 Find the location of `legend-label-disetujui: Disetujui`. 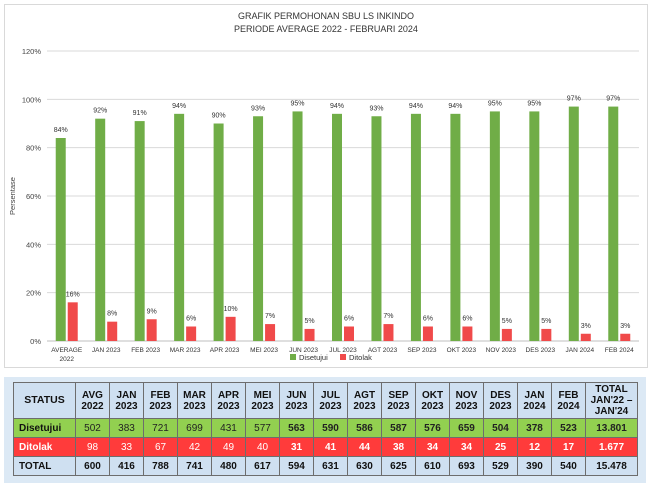

legend-label-disetujui: Disetujui is located at coordinates (313, 357).